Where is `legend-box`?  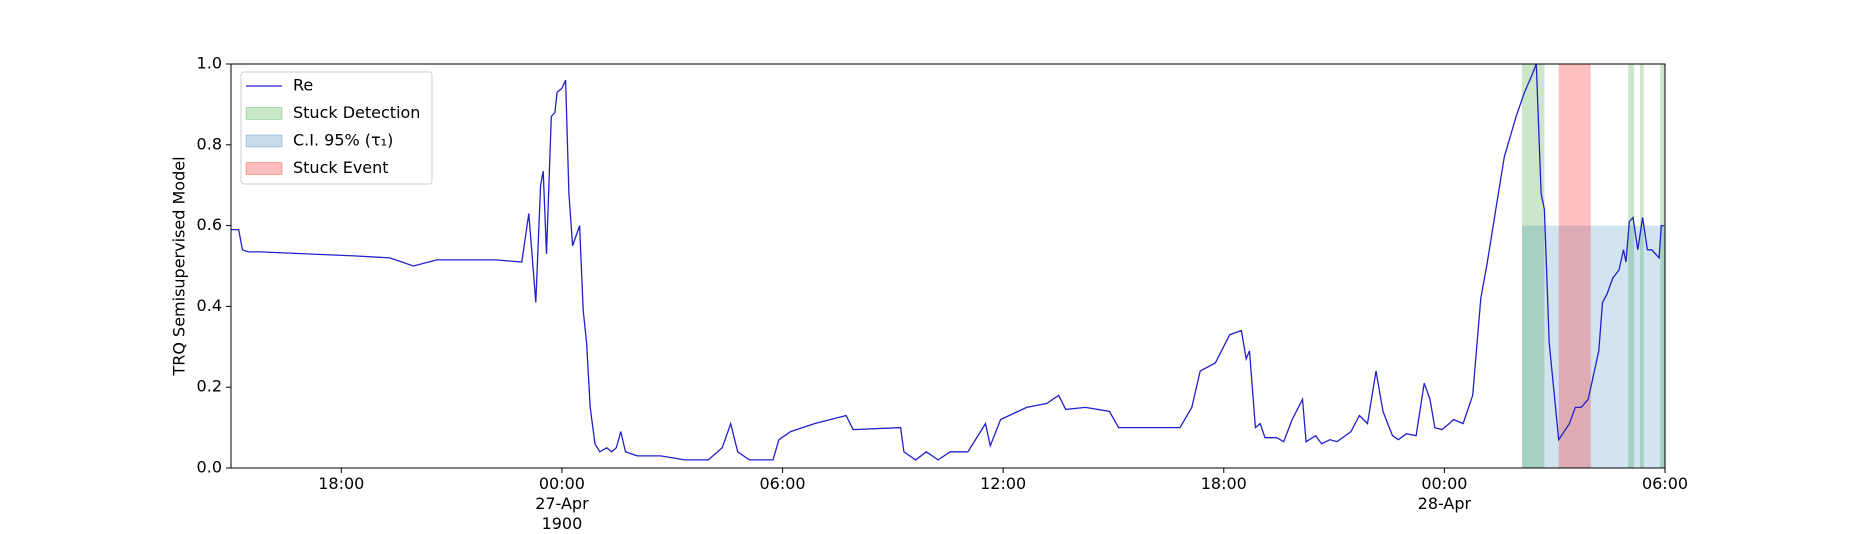
legend-box is located at coordinates (336, 128).